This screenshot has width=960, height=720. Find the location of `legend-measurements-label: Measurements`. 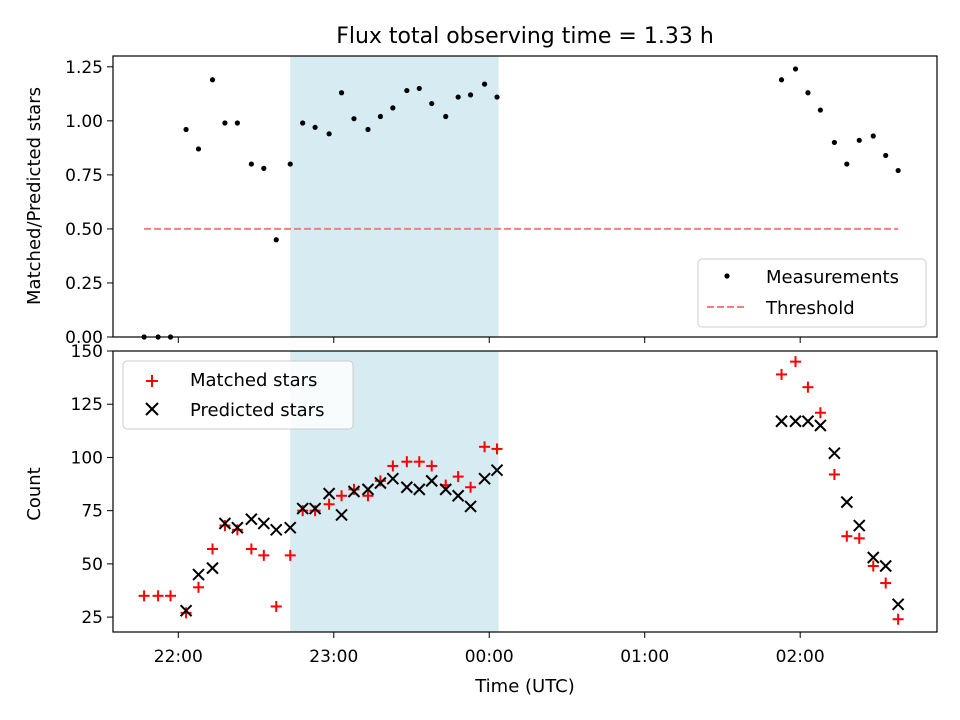

legend-measurements-label: Measurements is located at coordinates (832, 277).